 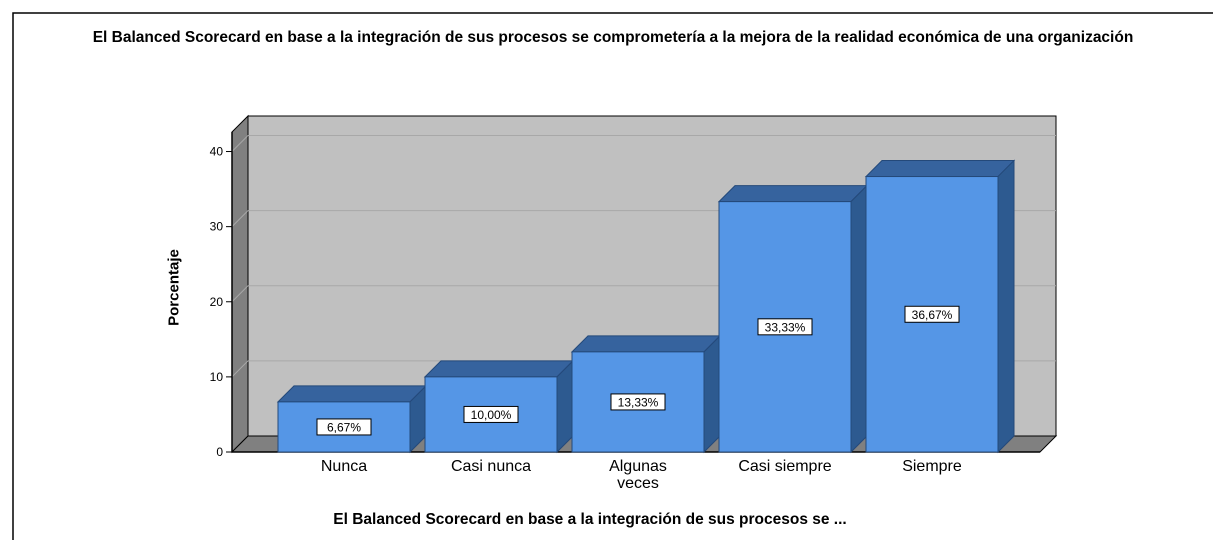 I want to click on x-tick-label: Casi nunca, so click(x=491, y=466).